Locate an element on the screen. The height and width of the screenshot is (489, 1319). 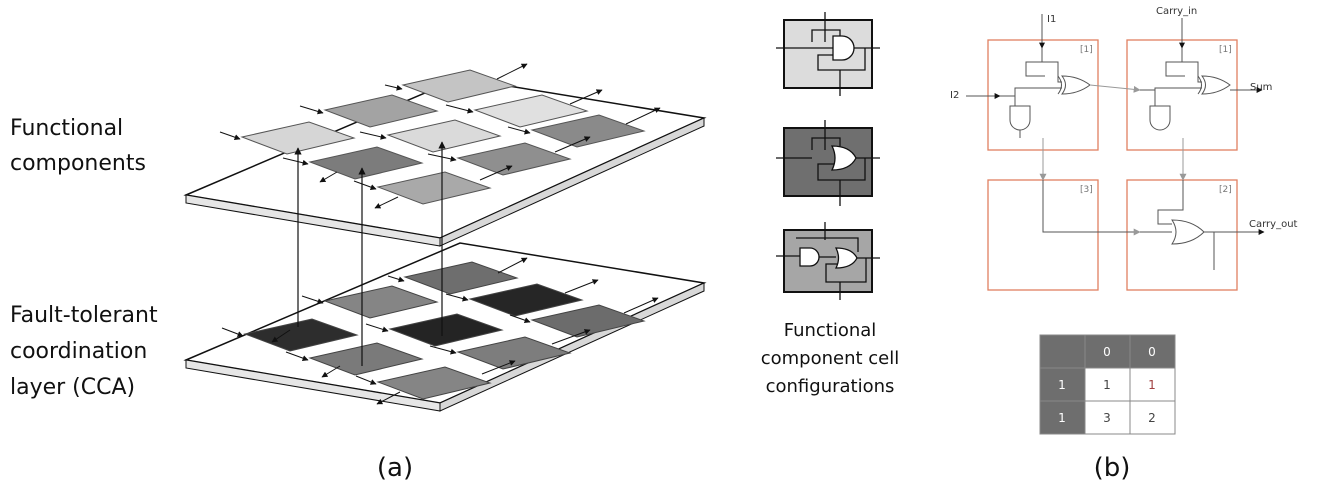
cca-label-line2: coordination is located at coordinates (78, 351).